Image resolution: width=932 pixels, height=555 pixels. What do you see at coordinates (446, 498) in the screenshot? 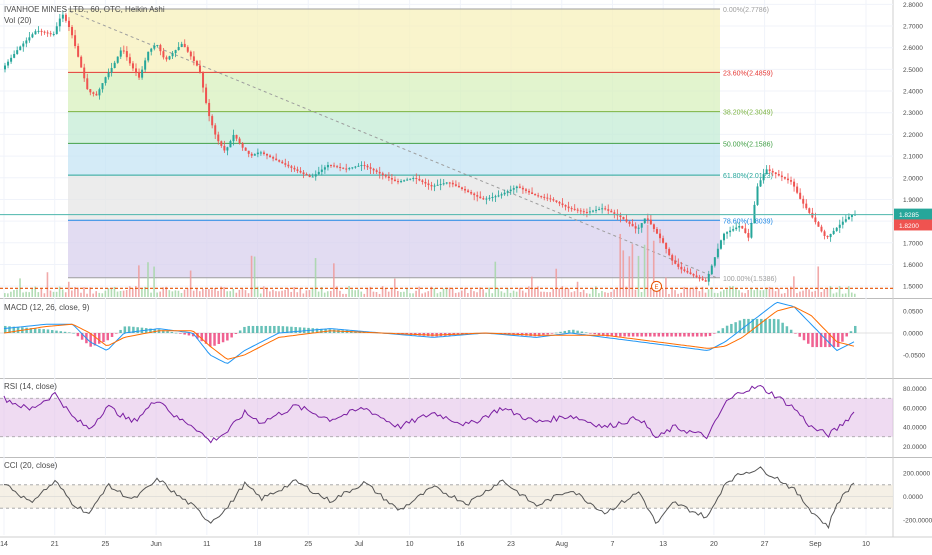
I see `cci-pane` at bounding box center [446, 498].